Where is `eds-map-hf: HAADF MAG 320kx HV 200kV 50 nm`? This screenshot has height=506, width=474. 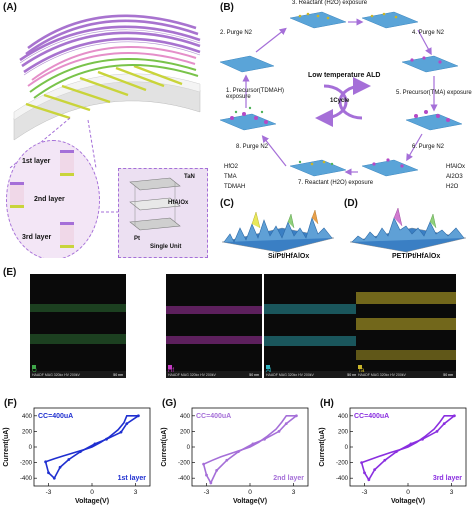
eds-map-hf: HAADF MAG 320kx HV 200kV 50 nm is located at coordinates (214, 326).